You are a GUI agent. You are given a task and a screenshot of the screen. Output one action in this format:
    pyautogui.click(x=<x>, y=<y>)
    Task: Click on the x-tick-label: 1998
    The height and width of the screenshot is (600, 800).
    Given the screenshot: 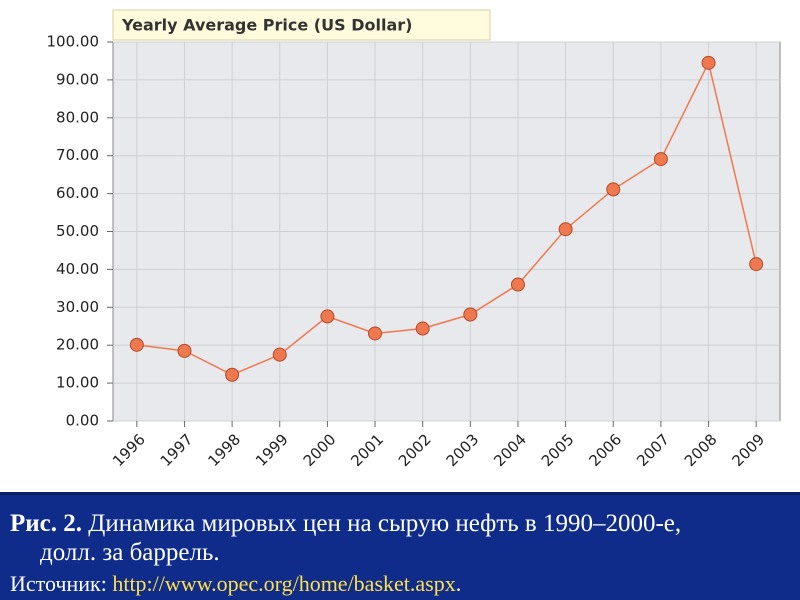 What is the action you would take?
    pyautogui.click(x=224, y=450)
    